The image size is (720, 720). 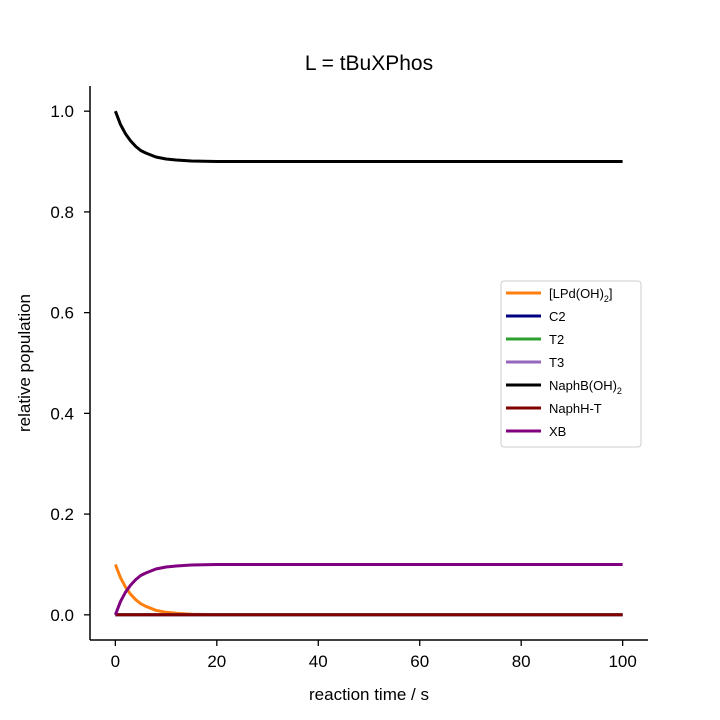 I want to click on legend-label: NaphH-T, so click(x=575, y=408).